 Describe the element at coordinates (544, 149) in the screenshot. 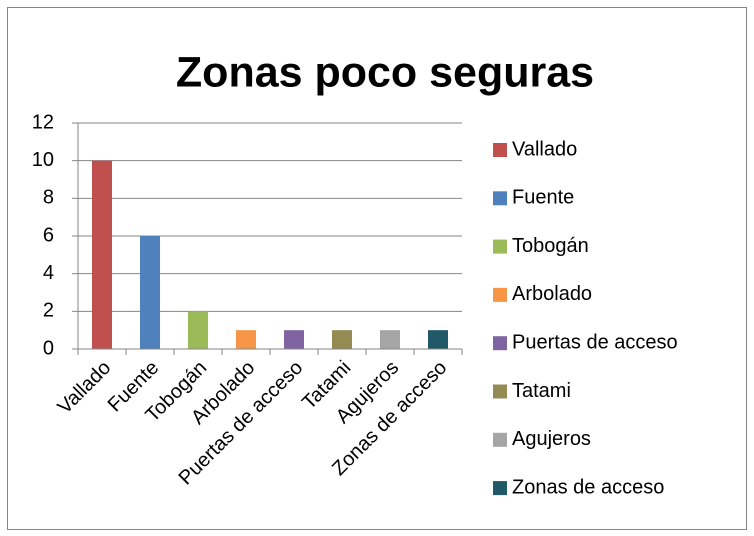

I see `legend-label: Vallado` at that location.